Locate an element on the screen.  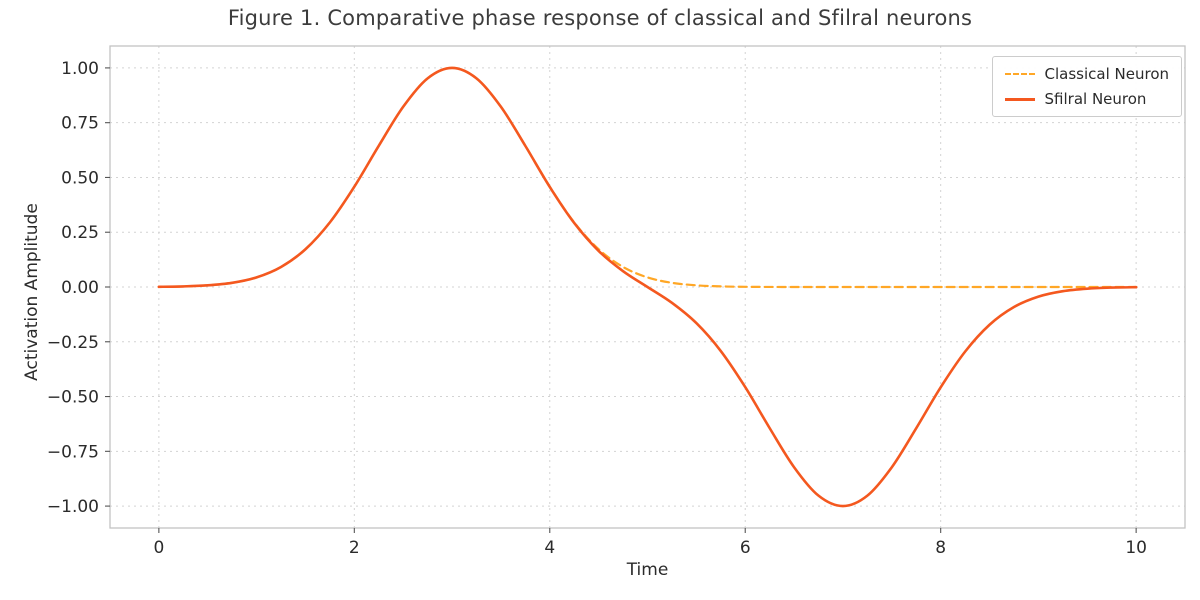
legend-line-sample-solid is located at coordinates (1019, 99).